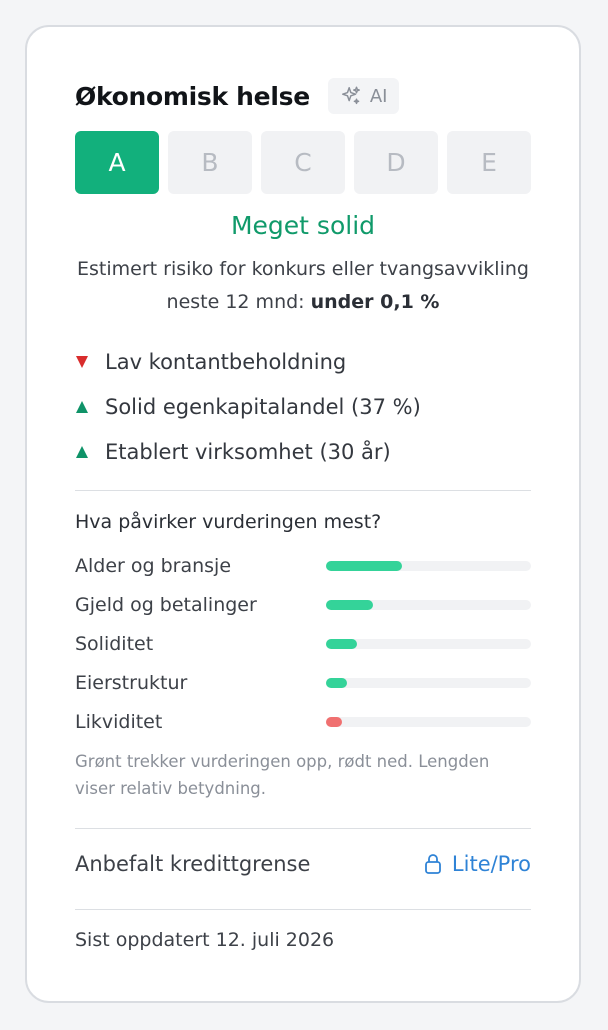 This screenshot has width=608, height=1030. I want to click on influence-label: Eierstruktur, so click(131, 682).